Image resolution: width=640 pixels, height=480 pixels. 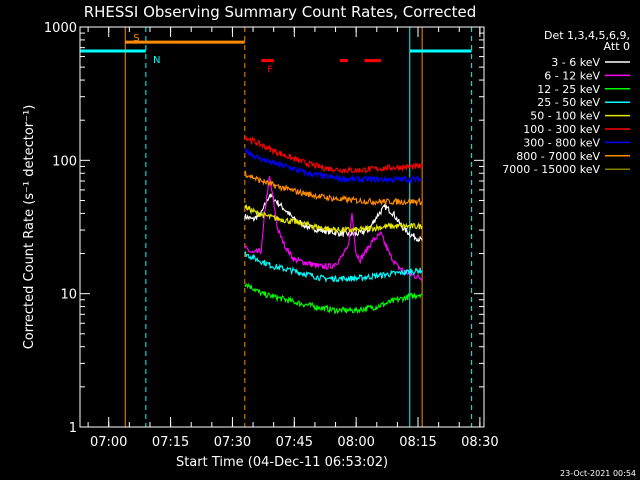 I want to click on y-tick-label: 100, so click(x=64, y=161).